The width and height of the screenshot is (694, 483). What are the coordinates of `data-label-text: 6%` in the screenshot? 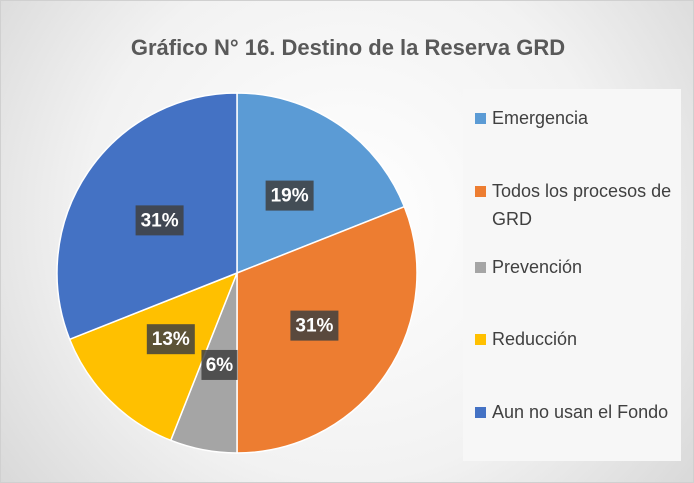 It's located at (220, 365).